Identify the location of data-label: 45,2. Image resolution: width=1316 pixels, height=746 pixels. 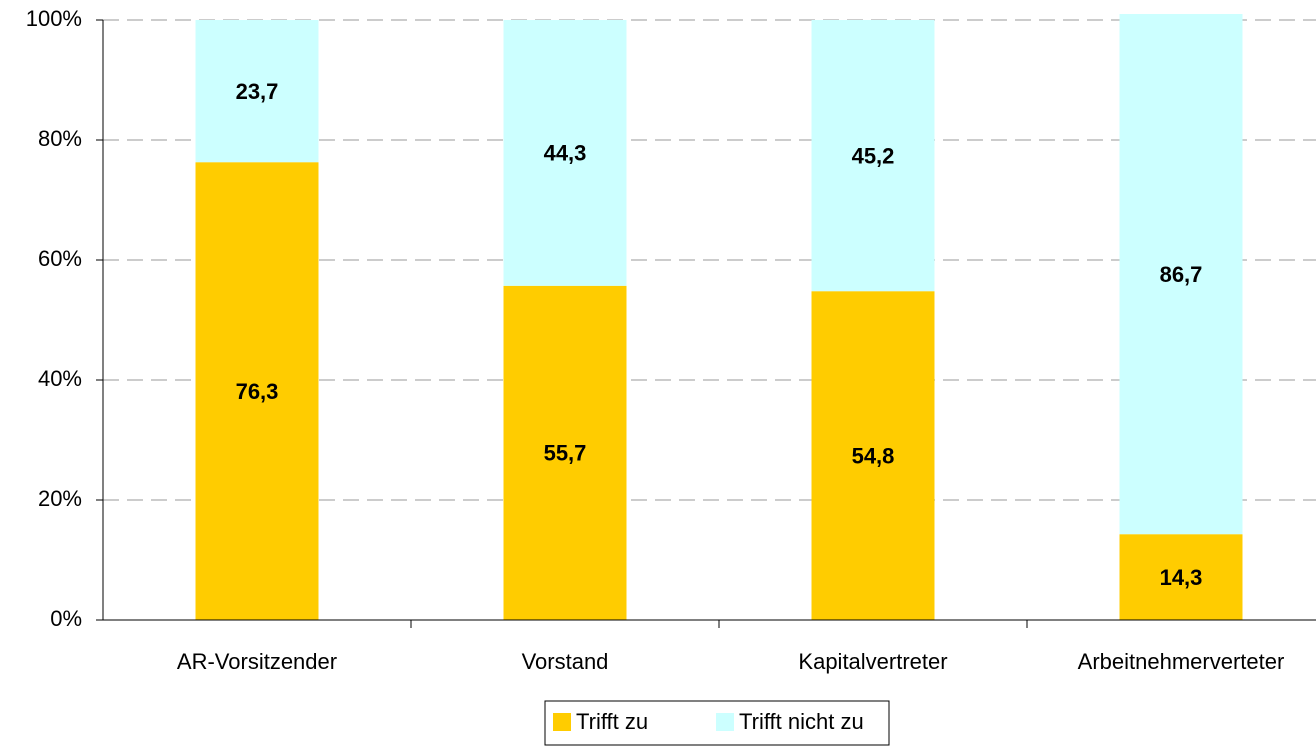
(873, 155).